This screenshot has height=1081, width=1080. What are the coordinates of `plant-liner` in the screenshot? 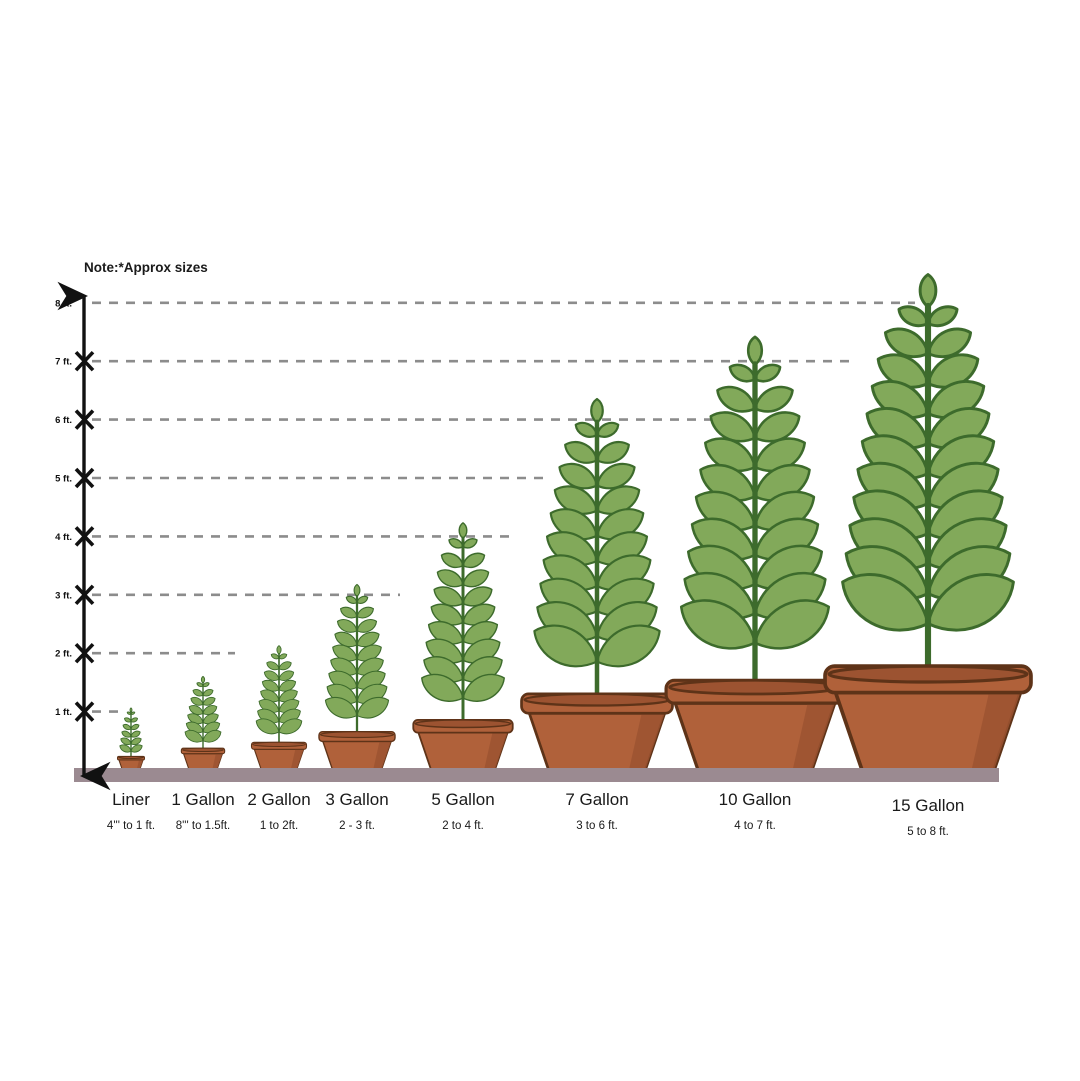 It's located at (131, 739).